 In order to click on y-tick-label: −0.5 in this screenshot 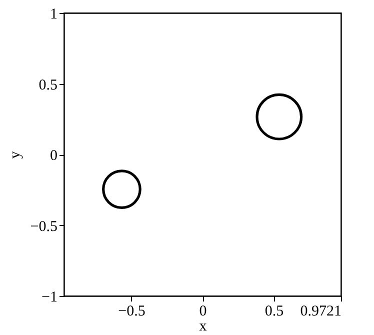, I will do `click(44, 226)`.